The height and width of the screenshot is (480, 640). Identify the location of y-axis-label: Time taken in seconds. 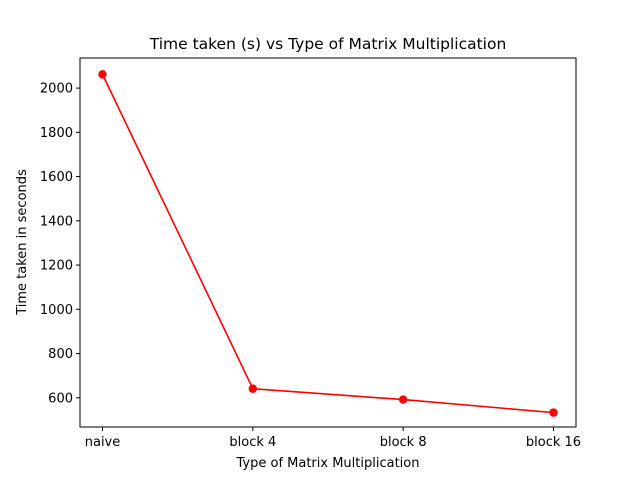
(22, 242).